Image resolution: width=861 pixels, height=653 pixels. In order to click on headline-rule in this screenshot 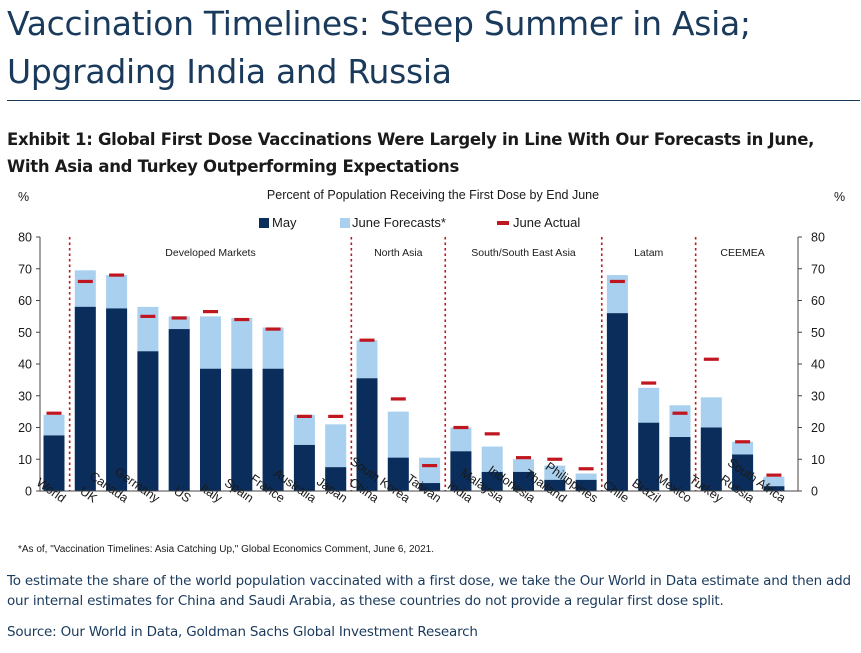, I will do `click(433, 100)`.